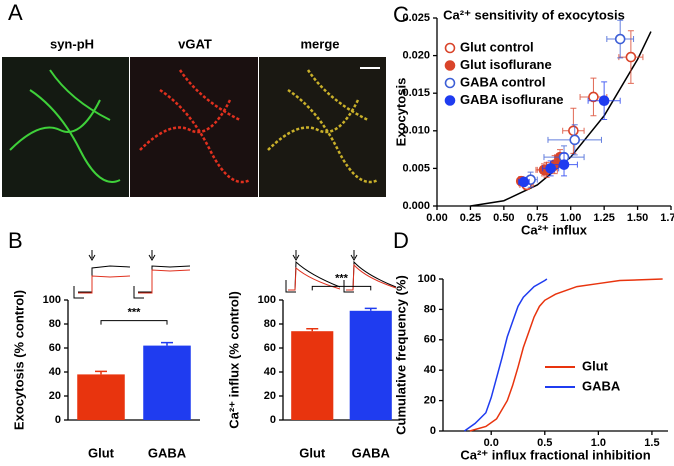 This screenshot has width=674, height=466. What do you see at coordinates (195, 43) in the screenshot?
I see `image-title: vGAT` at bounding box center [195, 43].